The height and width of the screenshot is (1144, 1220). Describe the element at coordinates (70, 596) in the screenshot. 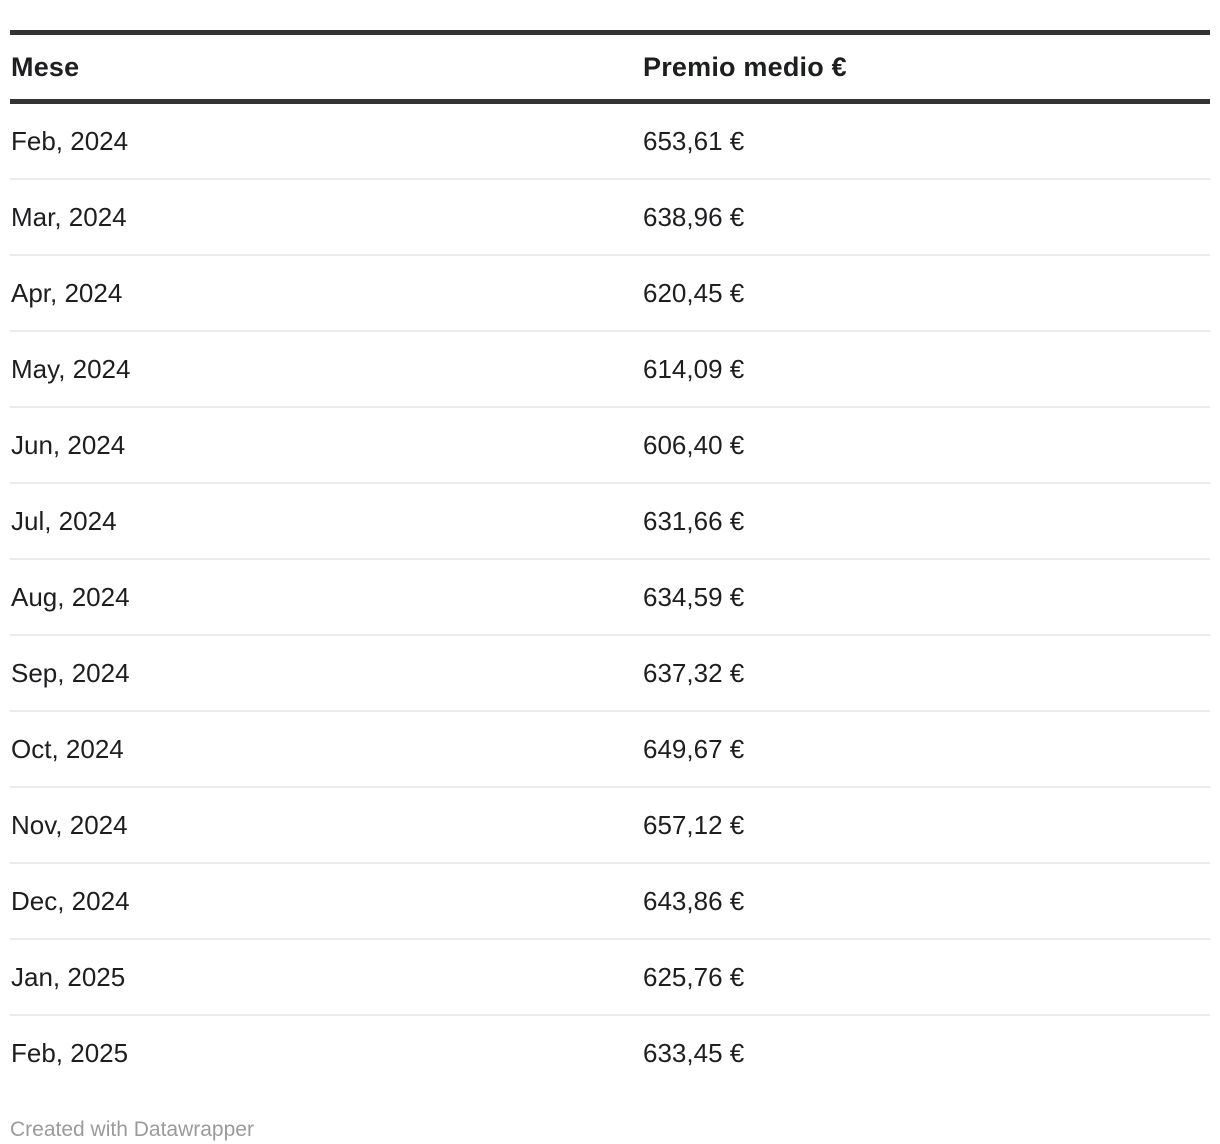

I see `month-cell: Aug, 2024` at that location.